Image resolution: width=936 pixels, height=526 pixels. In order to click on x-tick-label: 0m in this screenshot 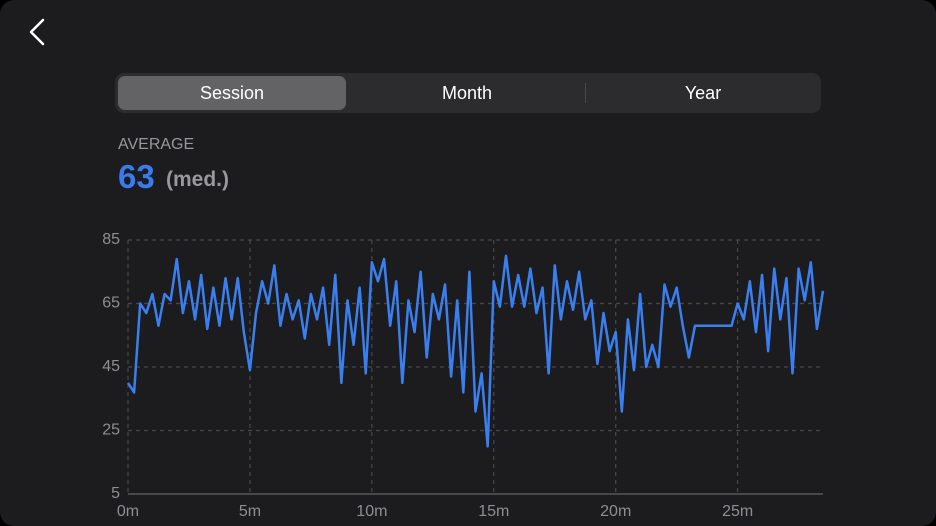, I will do `click(128, 511)`.